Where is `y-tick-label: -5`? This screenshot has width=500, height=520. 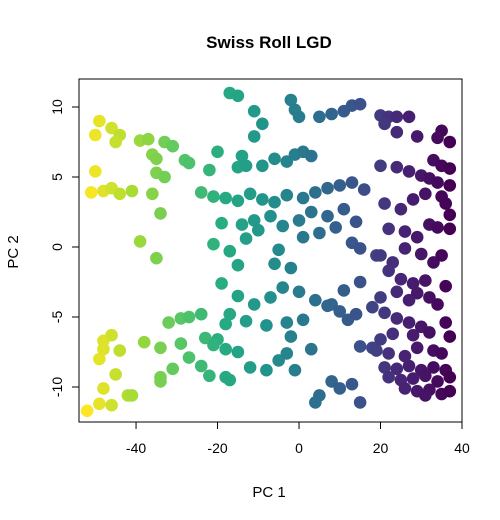
y-tick-label: -5 is located at coordinates (57, 317).